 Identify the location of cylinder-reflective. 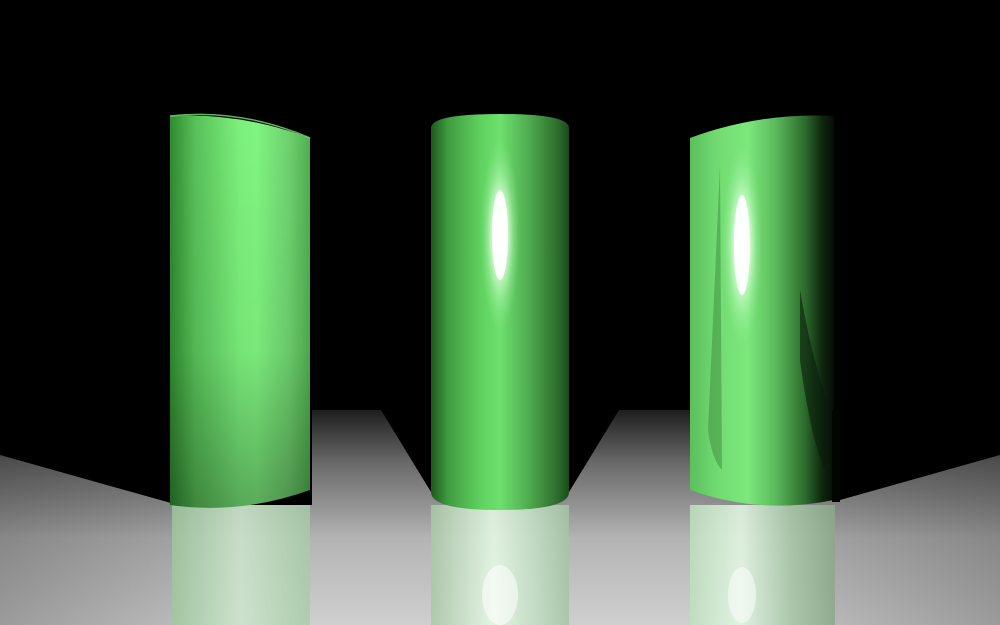
(765, 310).